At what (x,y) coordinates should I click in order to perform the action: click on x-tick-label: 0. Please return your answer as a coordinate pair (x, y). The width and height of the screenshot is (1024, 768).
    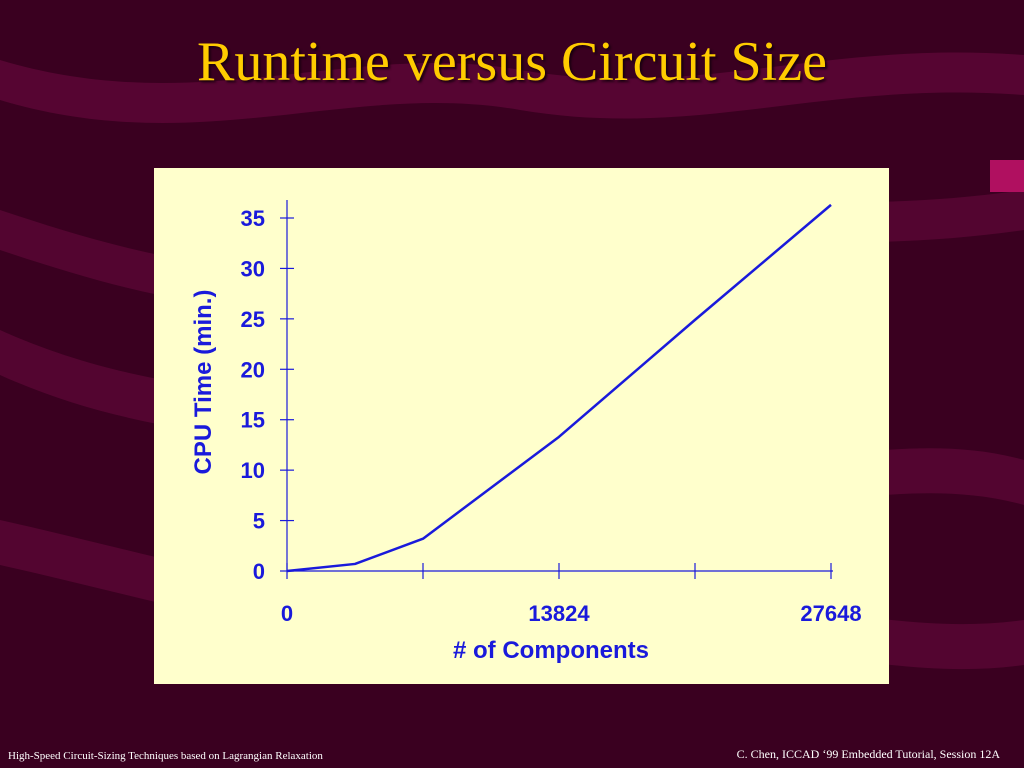
    Looking at the image, I should click on (287, 613).